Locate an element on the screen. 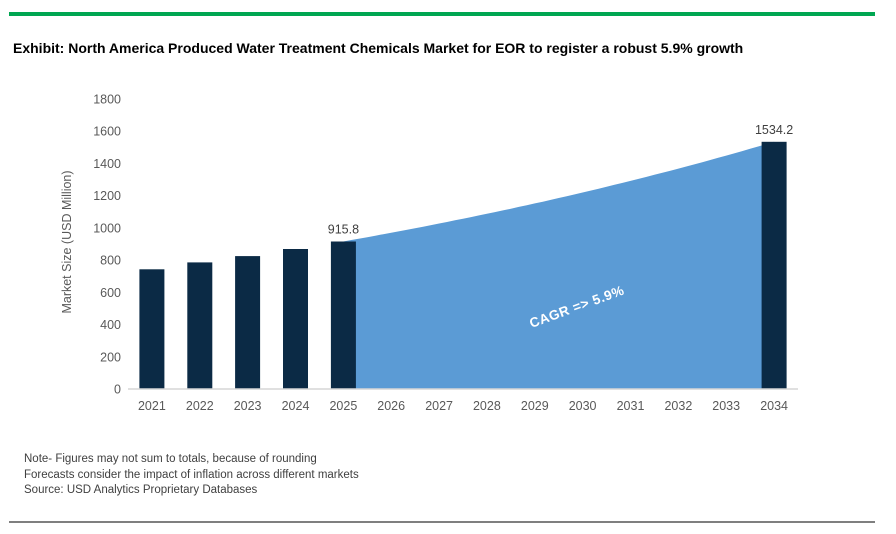  y-tick-800: 800 is located at coordinates (110, 261).